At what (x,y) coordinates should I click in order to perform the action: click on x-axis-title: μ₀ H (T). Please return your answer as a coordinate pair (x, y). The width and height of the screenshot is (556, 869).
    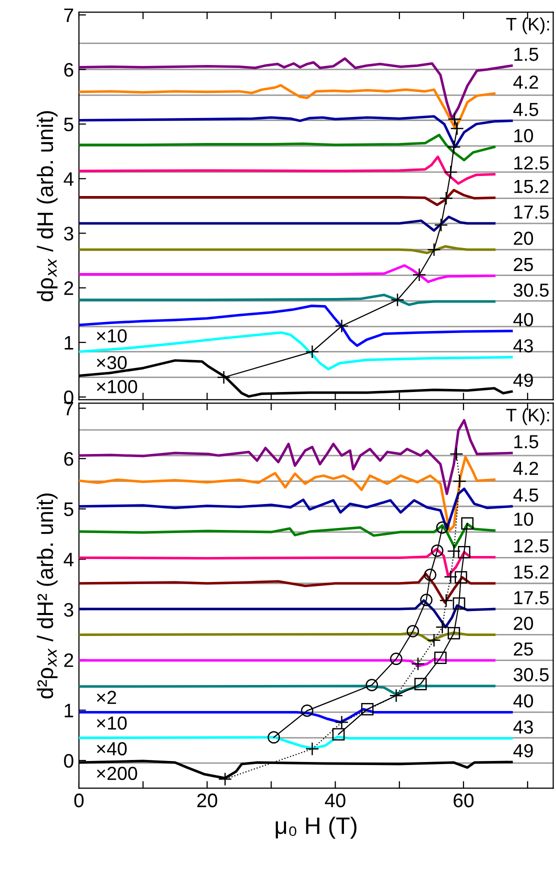
    Looking at the image, I should click on (316, 827).